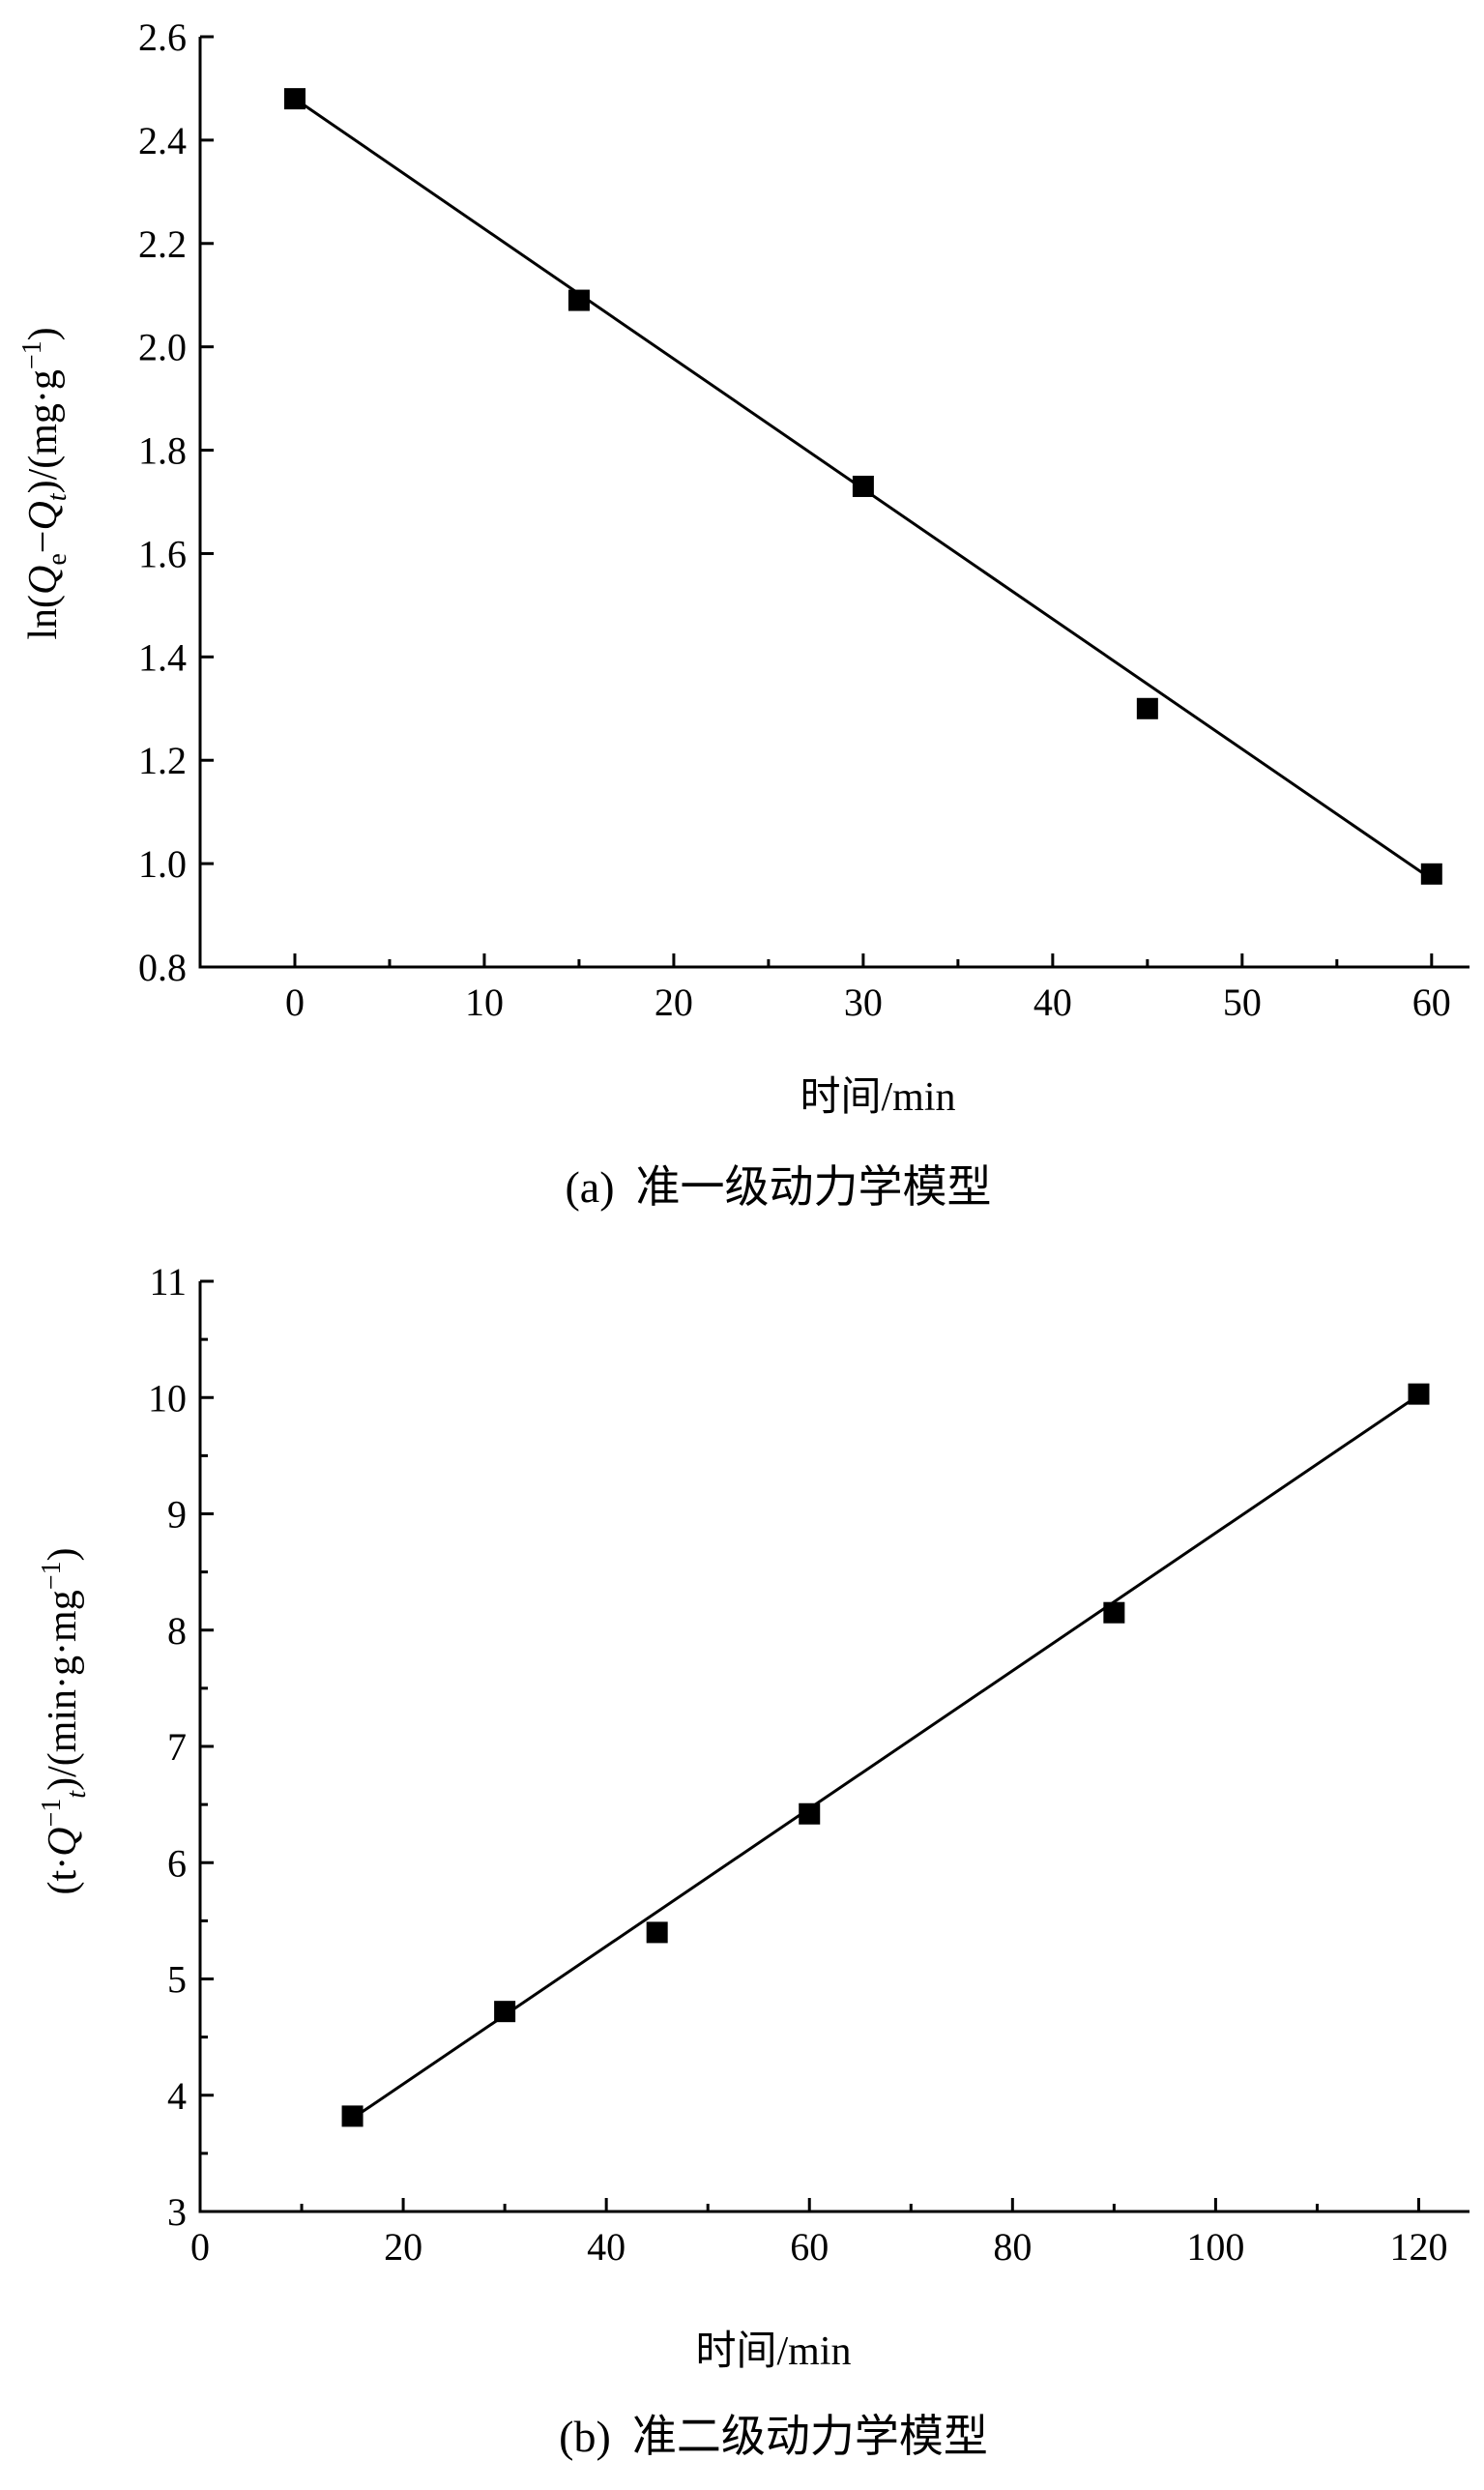 The image size is (1484, 2490). What do you see at coordinates (163, 140) in the screenshot?
I see `chart-a-y-tick-label: 2.4` at bounding box center [163, 140].